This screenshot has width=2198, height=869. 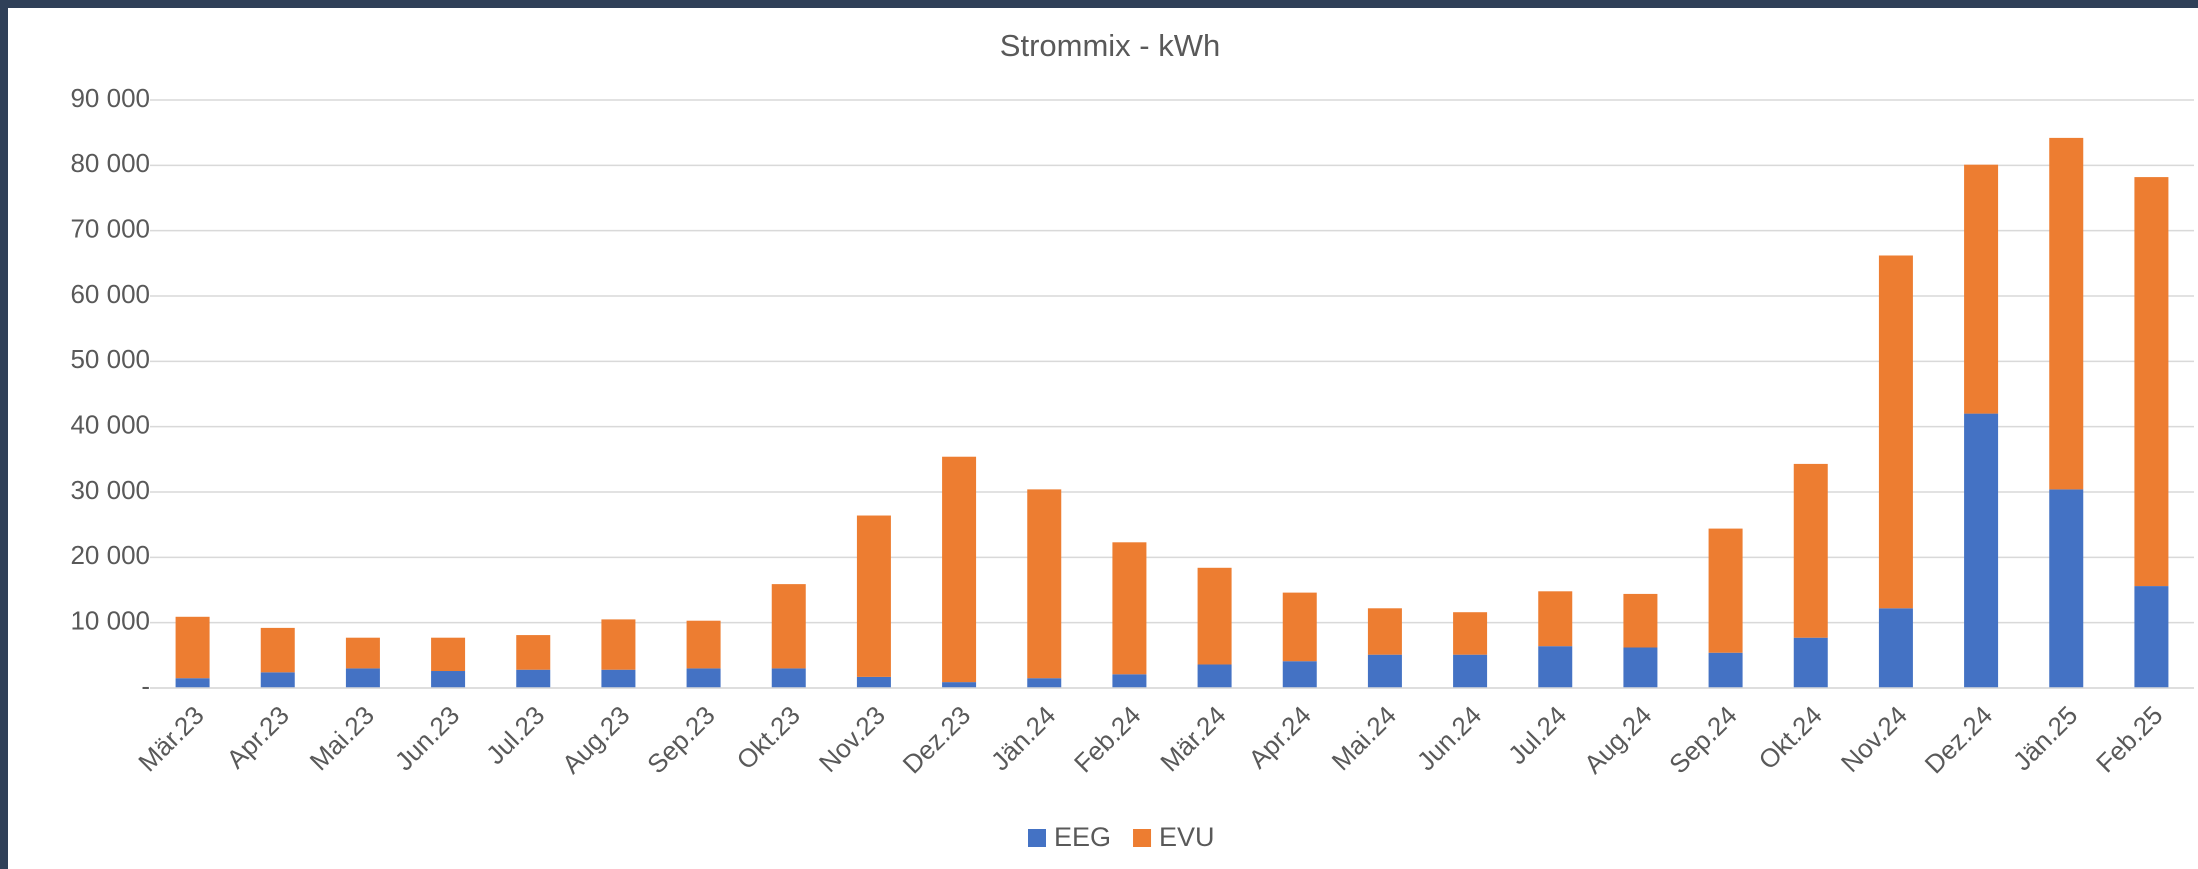 What do you see at coordinates (110, 98) in the screenshot?
I see `y-tick-label: 90 000` at bounding box center [110, 98].